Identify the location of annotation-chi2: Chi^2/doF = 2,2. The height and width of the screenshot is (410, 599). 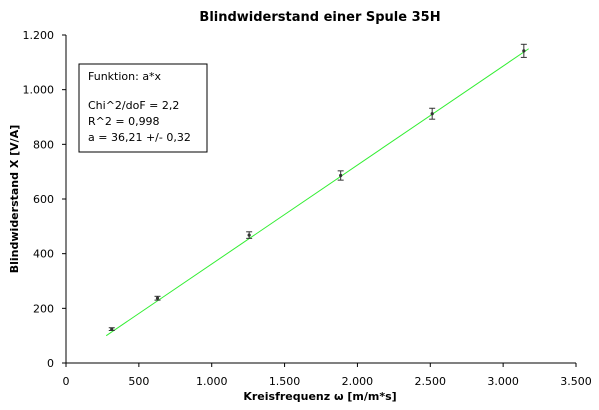
(133, 105).